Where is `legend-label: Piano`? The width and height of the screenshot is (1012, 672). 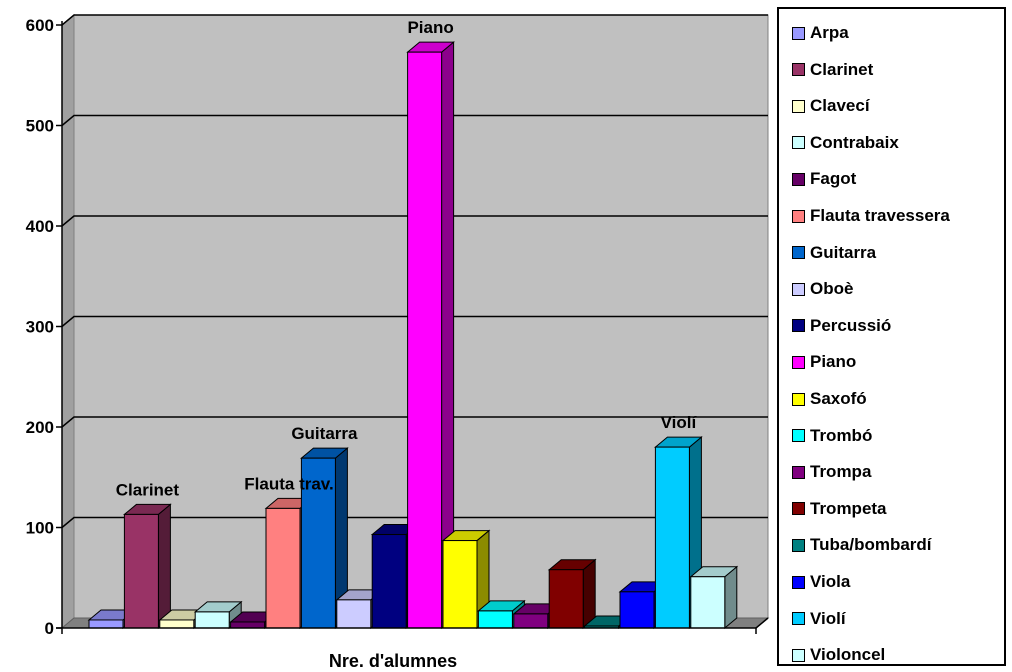
legend-label: Piano is located at coordinates (833, 362).